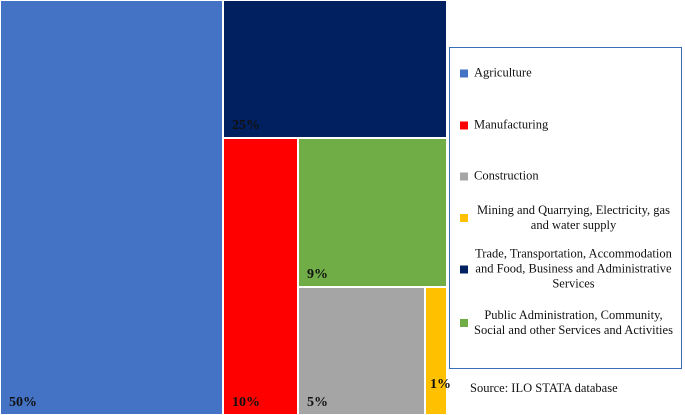 Image resolution: width=685 pixels, height=415 pixels. What do you see at coordinates (361, 351) in the screenshot?
I see `treemap-tile-construction` at bounding box center [361, 351].